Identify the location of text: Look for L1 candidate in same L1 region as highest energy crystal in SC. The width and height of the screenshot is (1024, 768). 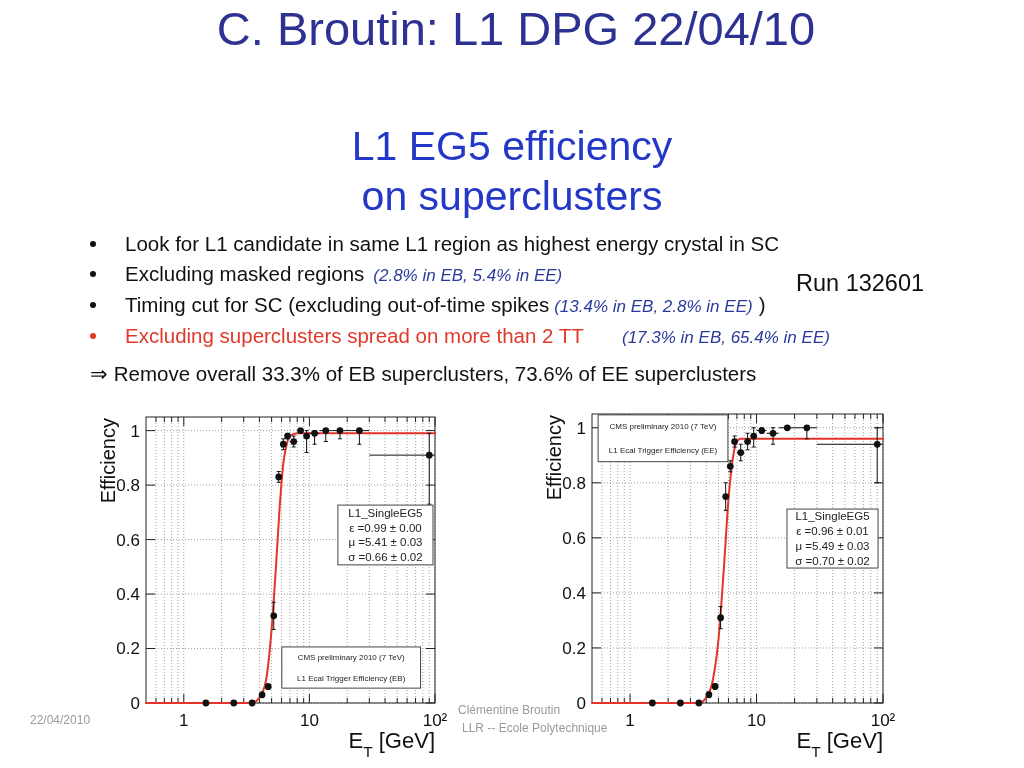
(452, 243).